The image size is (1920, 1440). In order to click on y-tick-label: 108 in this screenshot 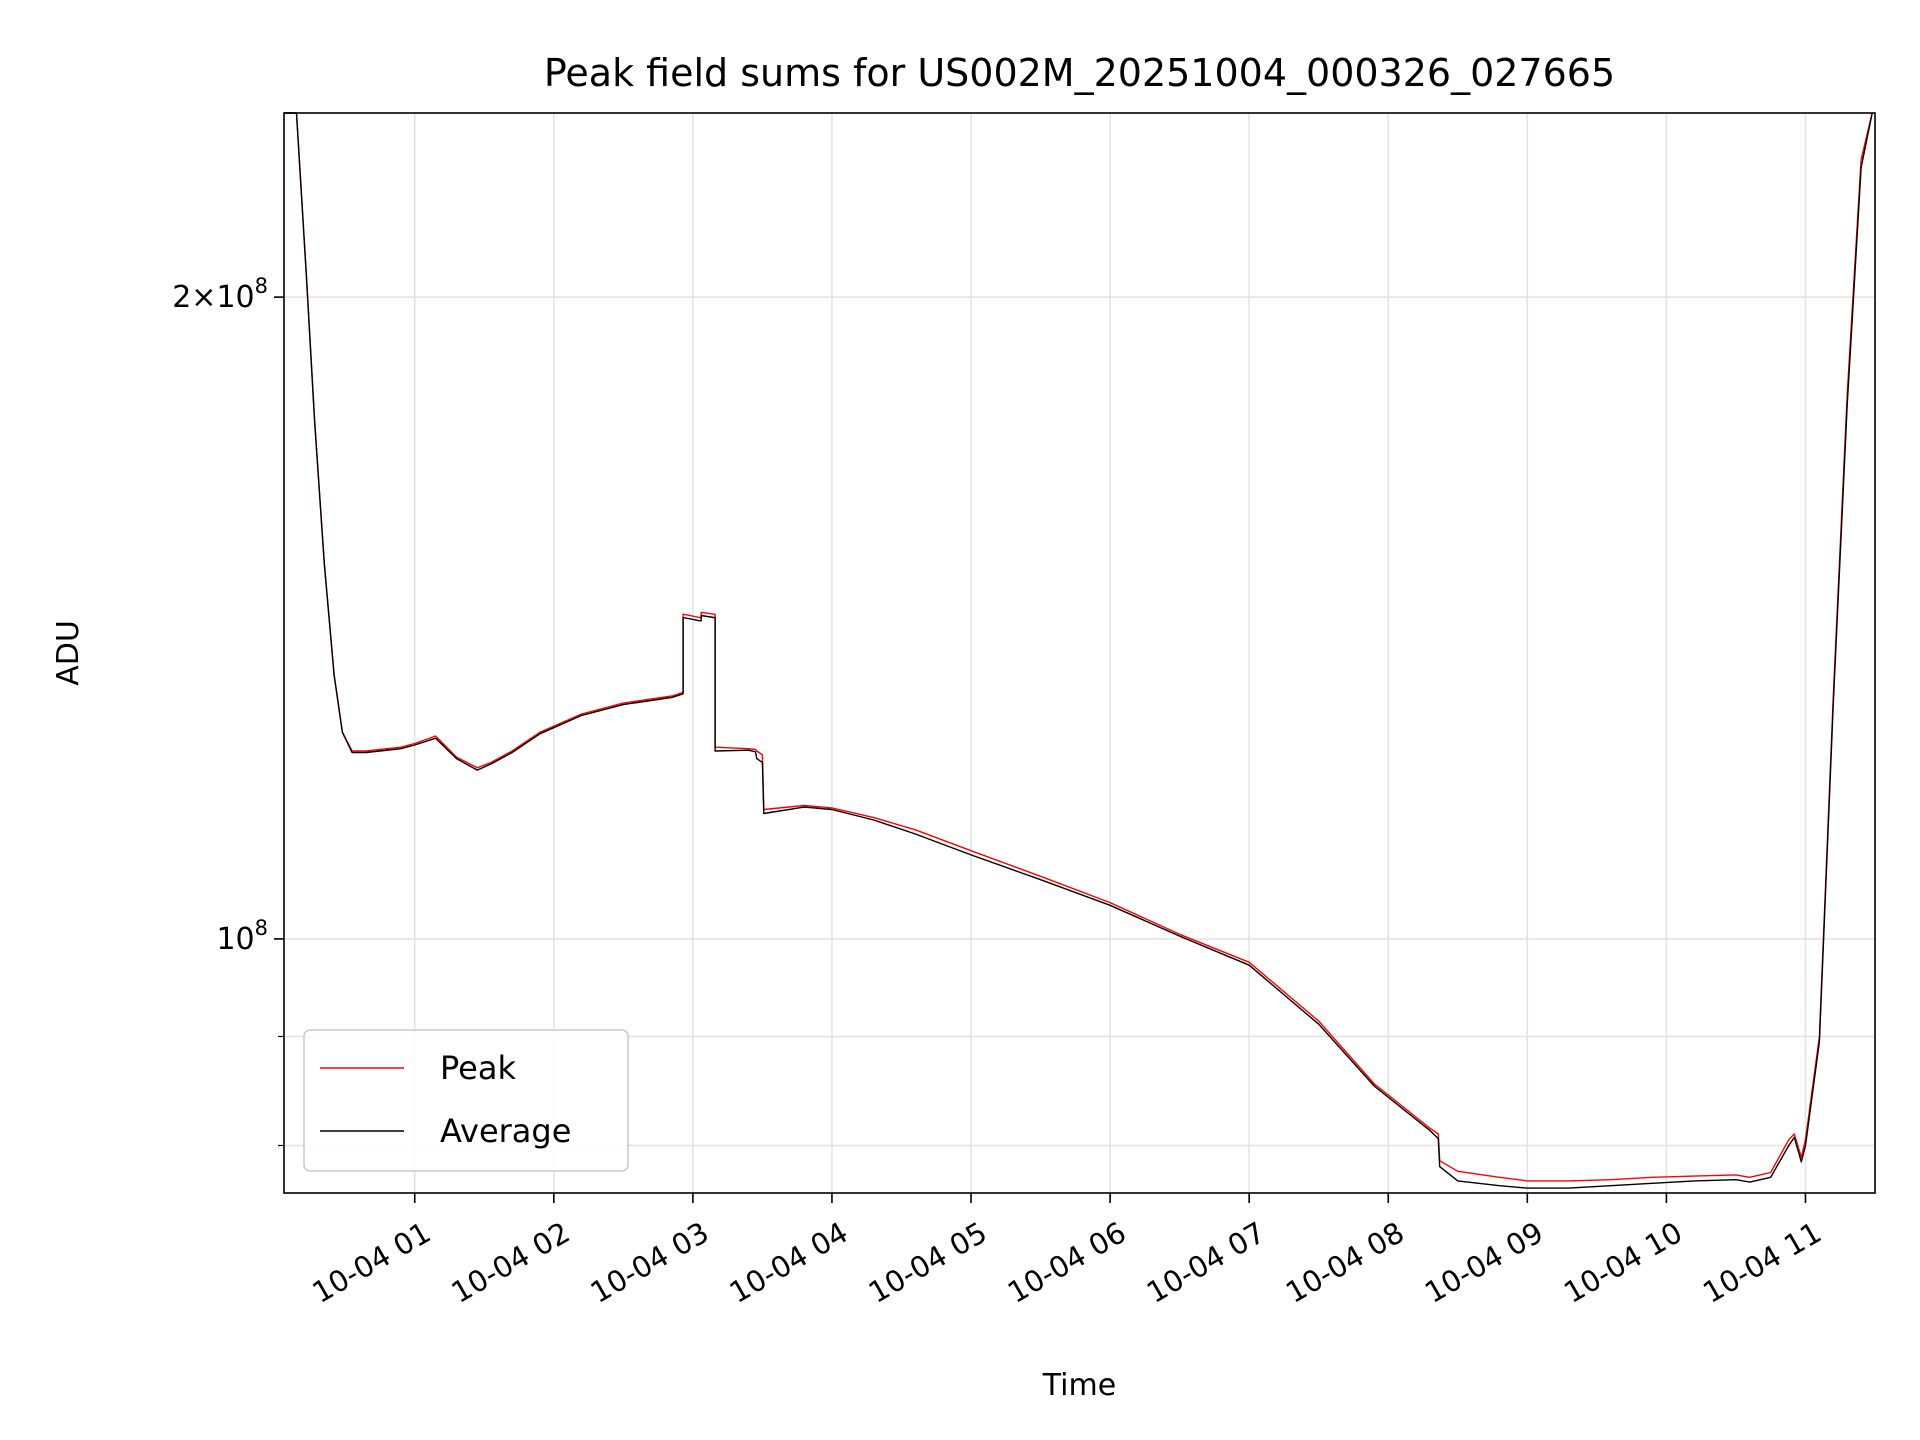, I will do `click(242, 936)`.